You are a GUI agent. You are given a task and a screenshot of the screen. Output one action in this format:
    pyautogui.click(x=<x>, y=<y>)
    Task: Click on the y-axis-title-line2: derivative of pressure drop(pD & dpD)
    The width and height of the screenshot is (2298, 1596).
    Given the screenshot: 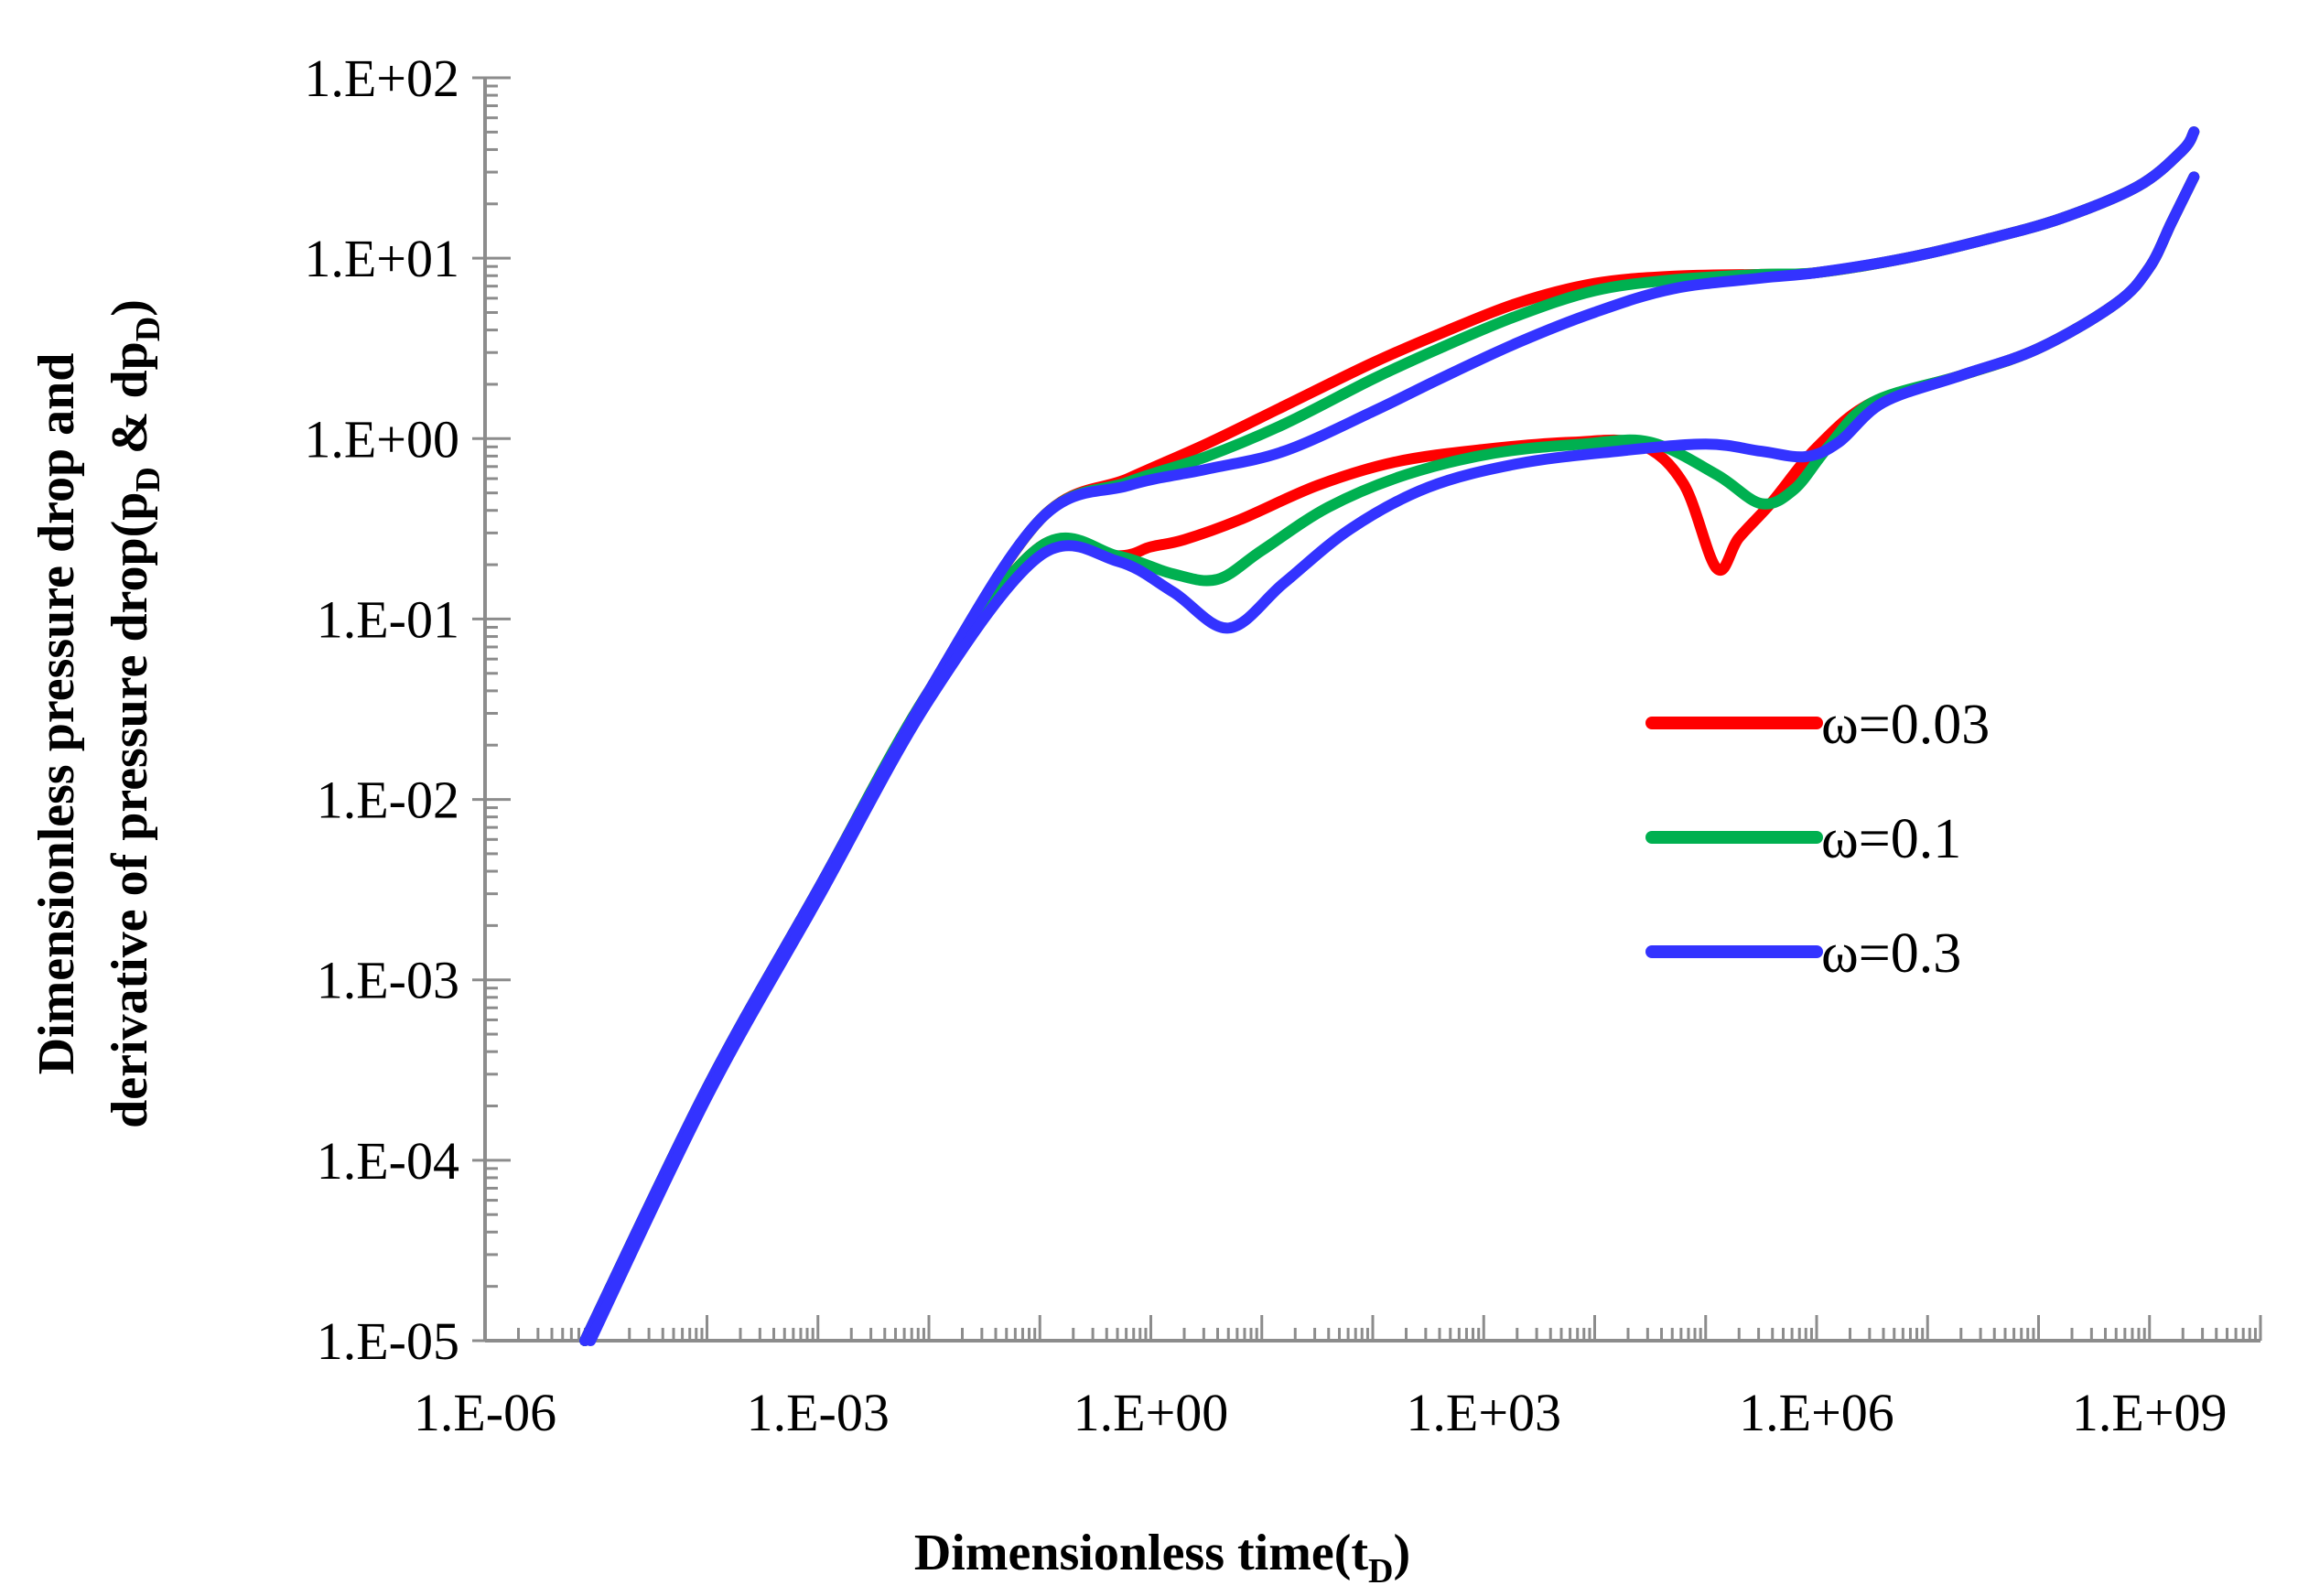 What is the action you would take?
    pyautogui.click(x=134, y=713)
    